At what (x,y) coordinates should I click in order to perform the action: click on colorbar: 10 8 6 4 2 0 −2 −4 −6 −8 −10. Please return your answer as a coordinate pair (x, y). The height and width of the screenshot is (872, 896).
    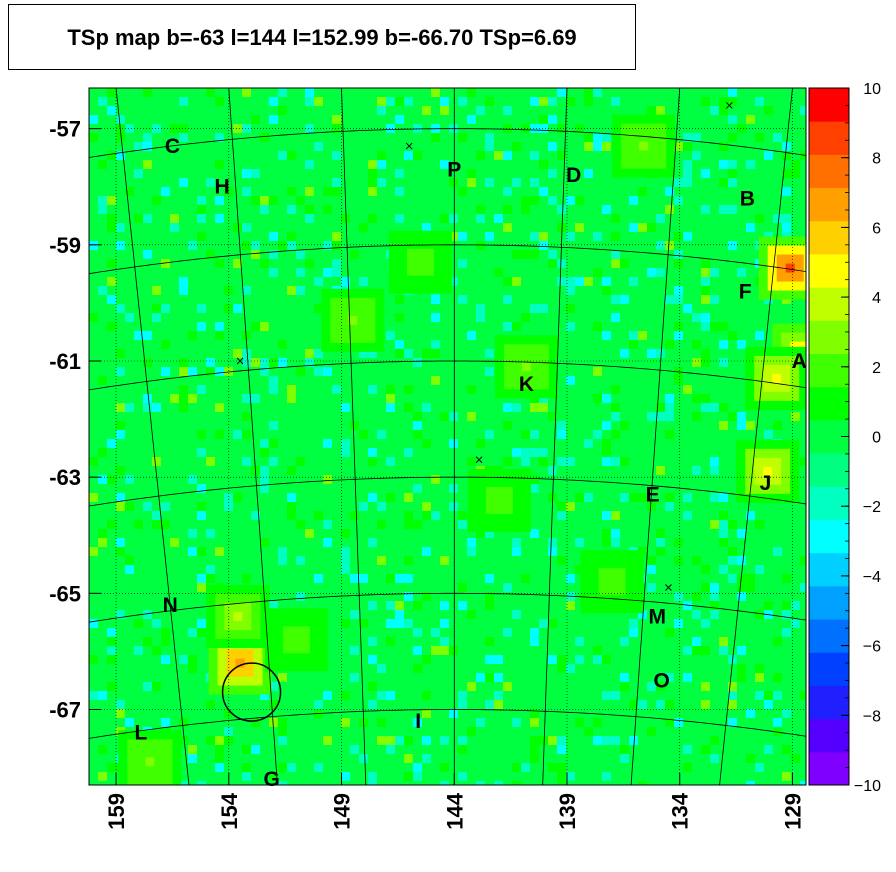
    Looking at the image, I should click on (844, 438).